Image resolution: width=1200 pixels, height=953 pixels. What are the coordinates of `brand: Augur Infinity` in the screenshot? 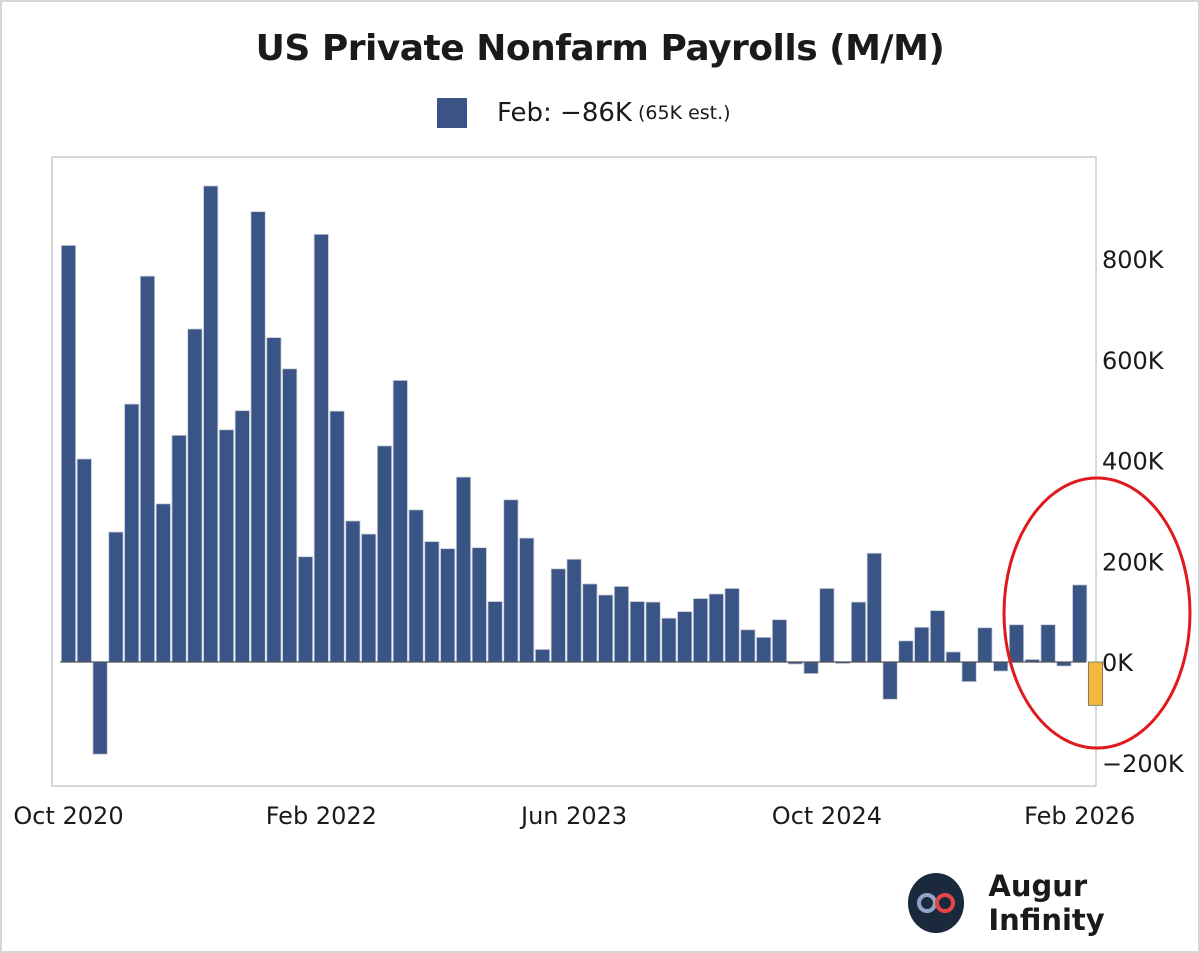 It's located at (1054, 903).